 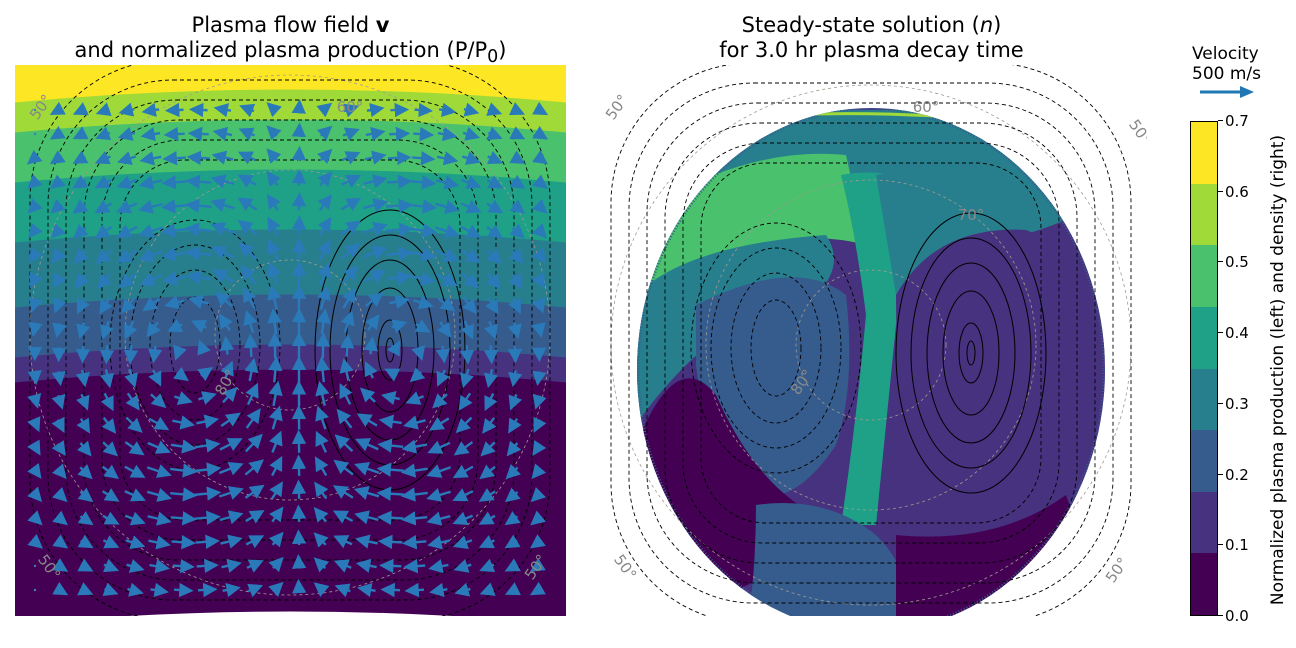 I want to click on right-title-text: Steady-state solution (, so click(x=860, y=25).